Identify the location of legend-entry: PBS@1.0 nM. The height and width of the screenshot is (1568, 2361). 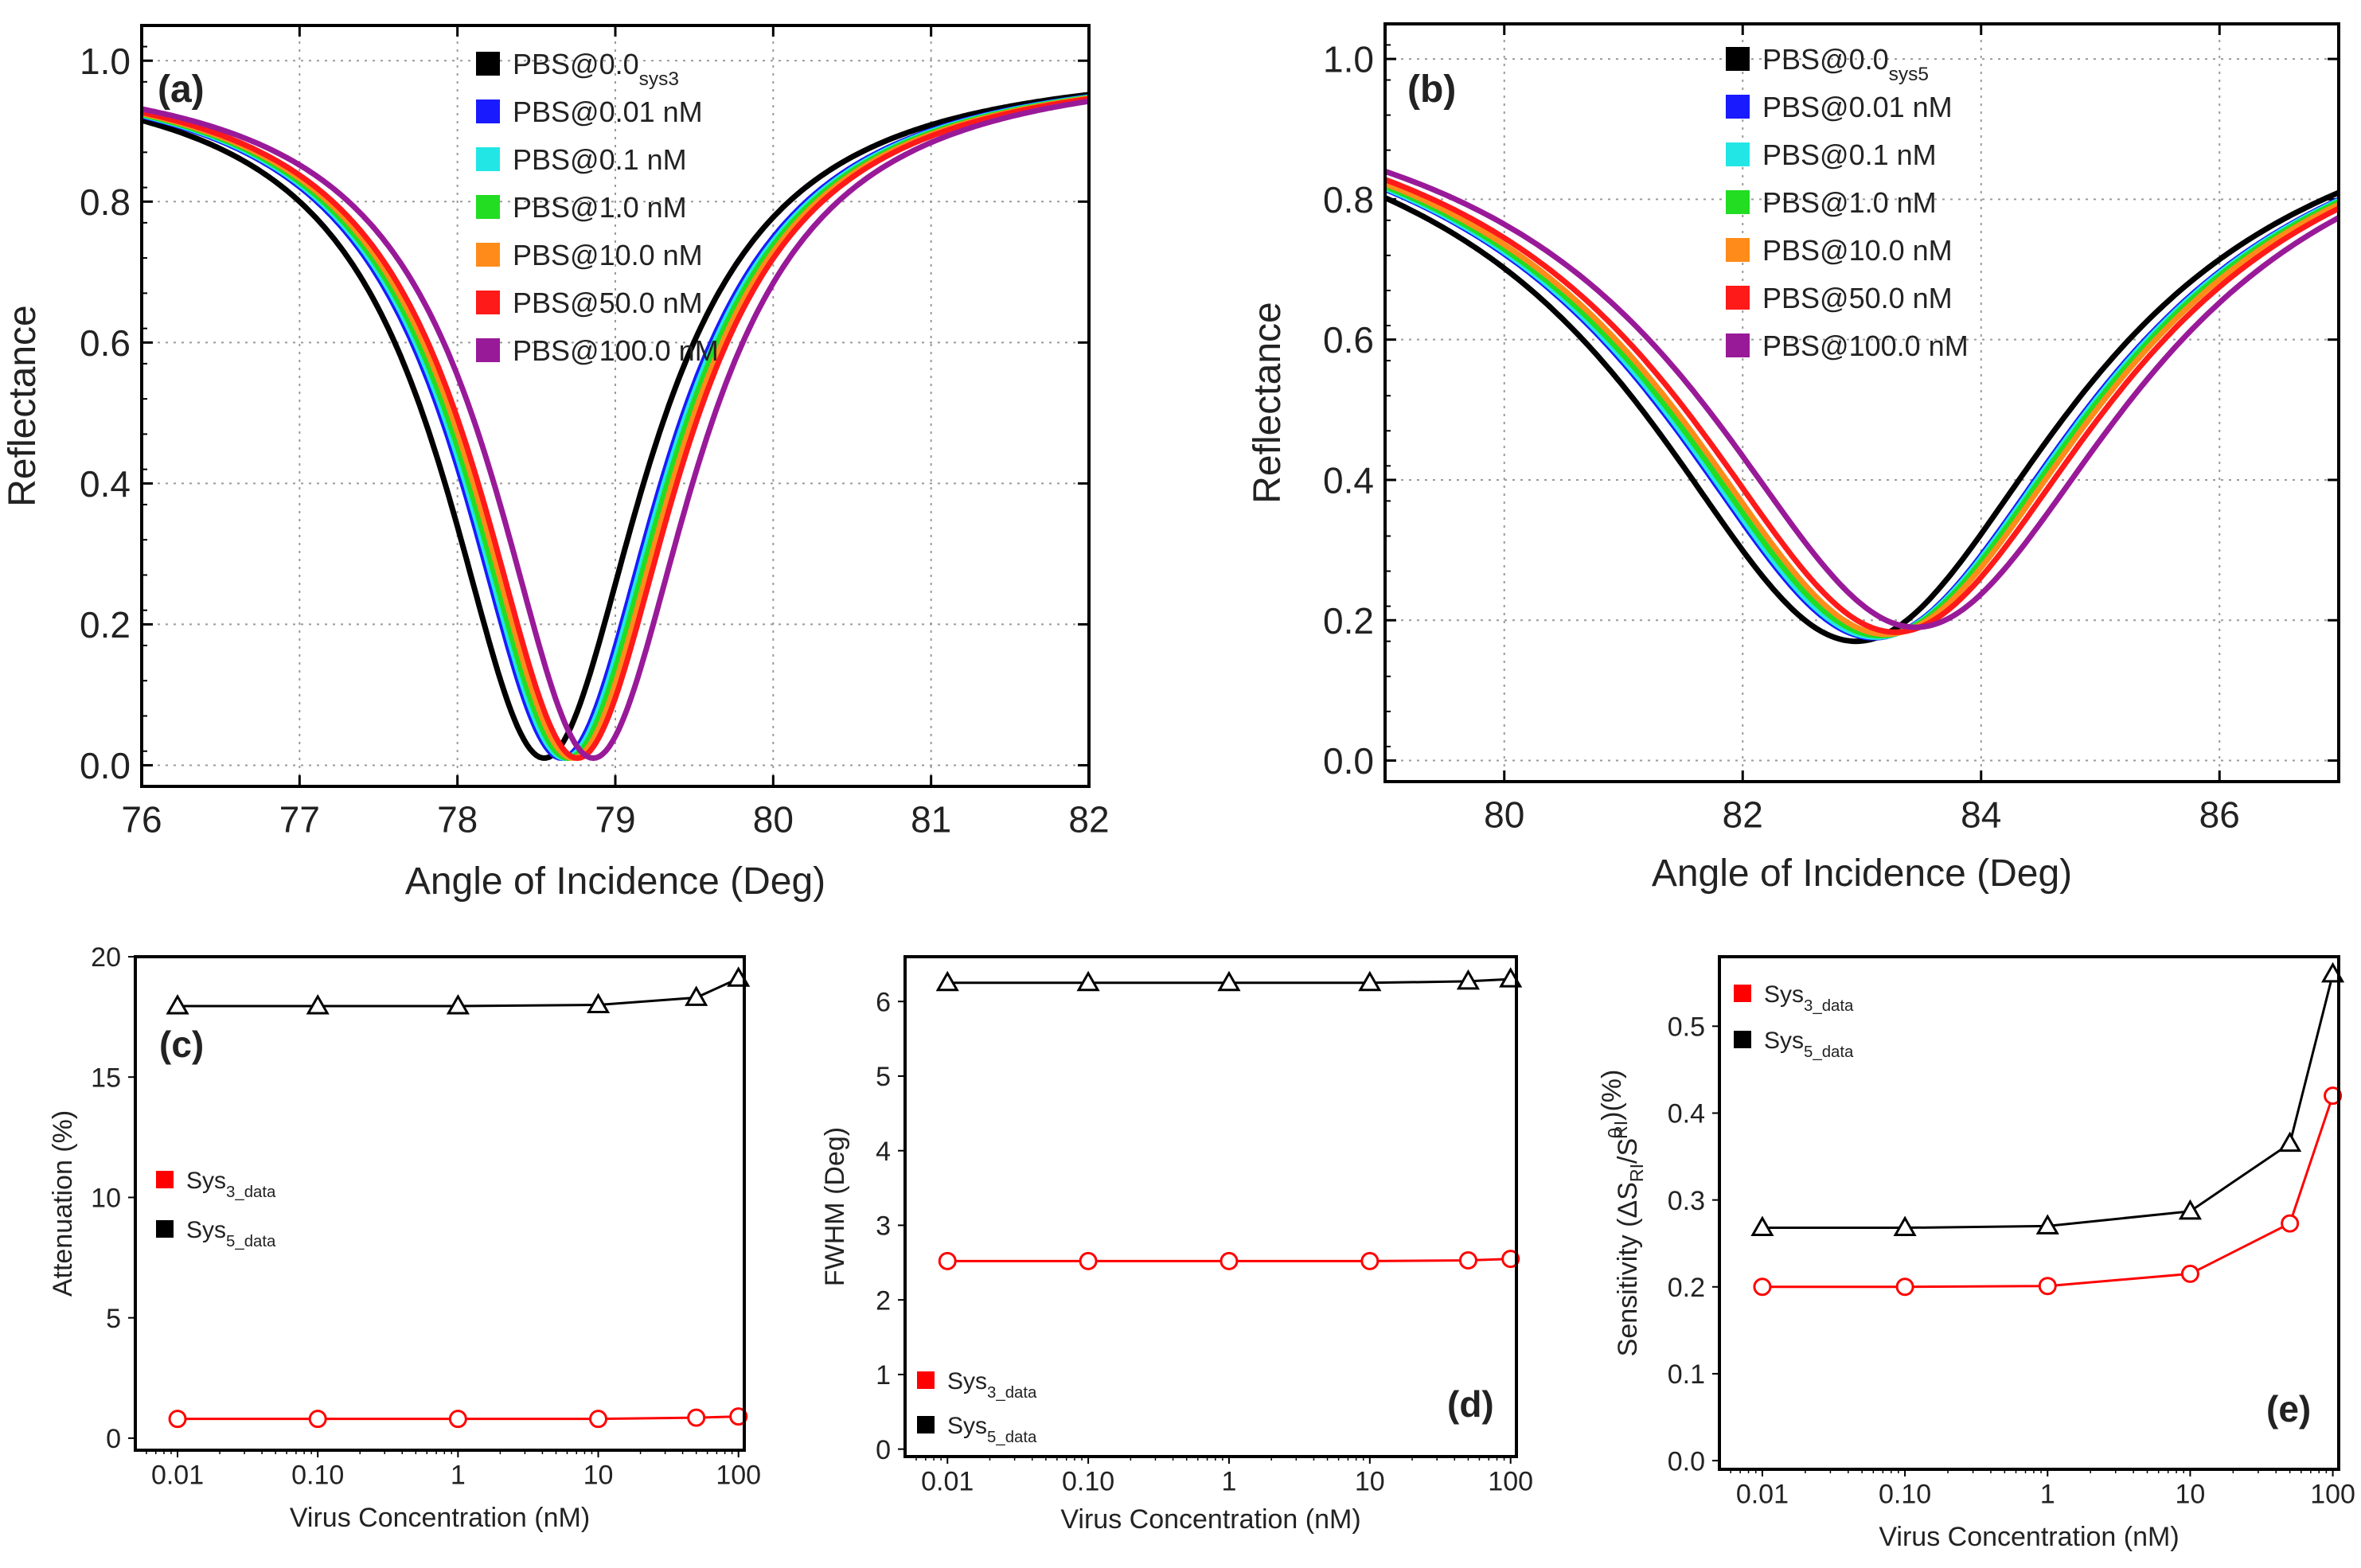
(600, 207).